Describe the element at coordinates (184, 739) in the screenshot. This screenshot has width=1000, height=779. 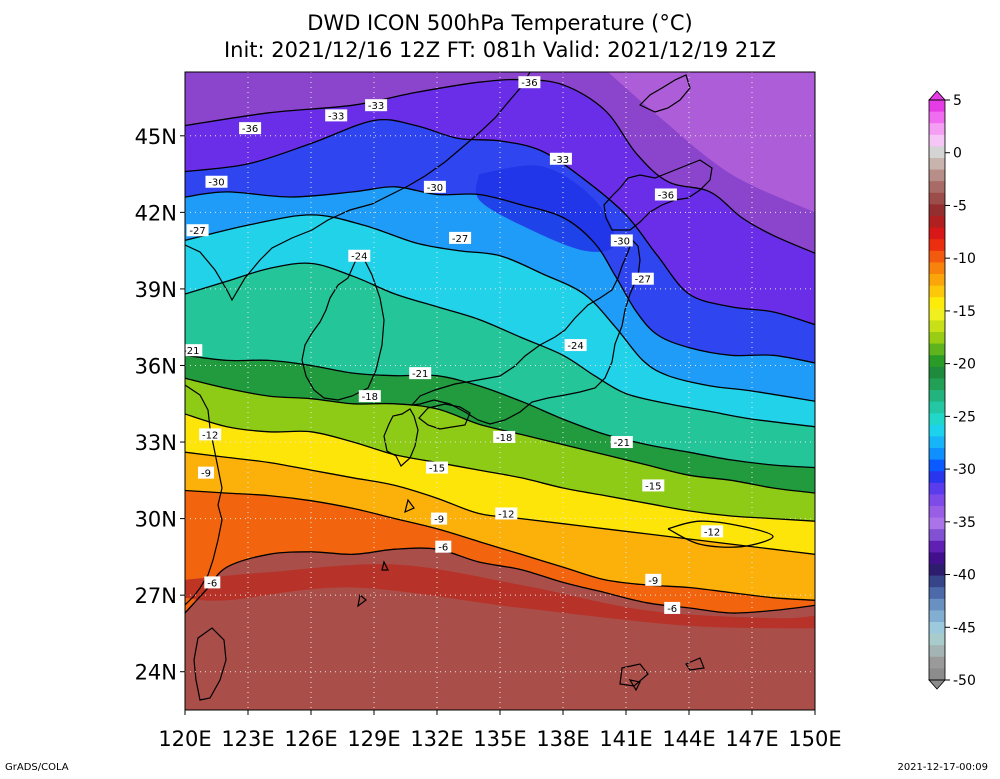
I see `lon-tick-label: 120E` at that location.